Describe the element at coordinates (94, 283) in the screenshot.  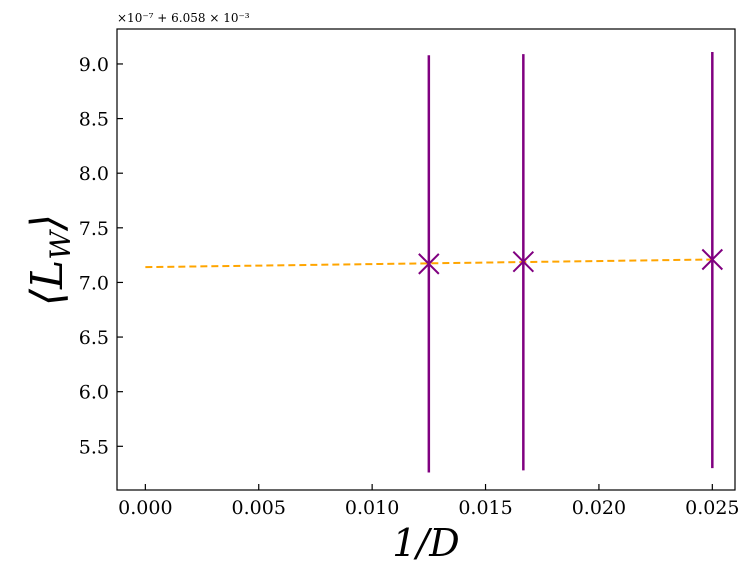
I see `y-tick-label: 7.0` at that location.